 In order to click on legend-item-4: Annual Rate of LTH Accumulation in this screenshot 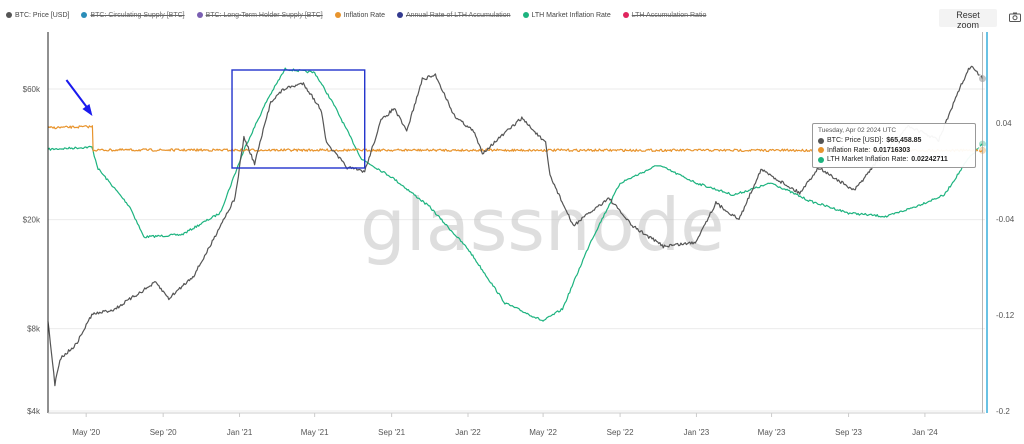, I will do `click(453, 15)`.